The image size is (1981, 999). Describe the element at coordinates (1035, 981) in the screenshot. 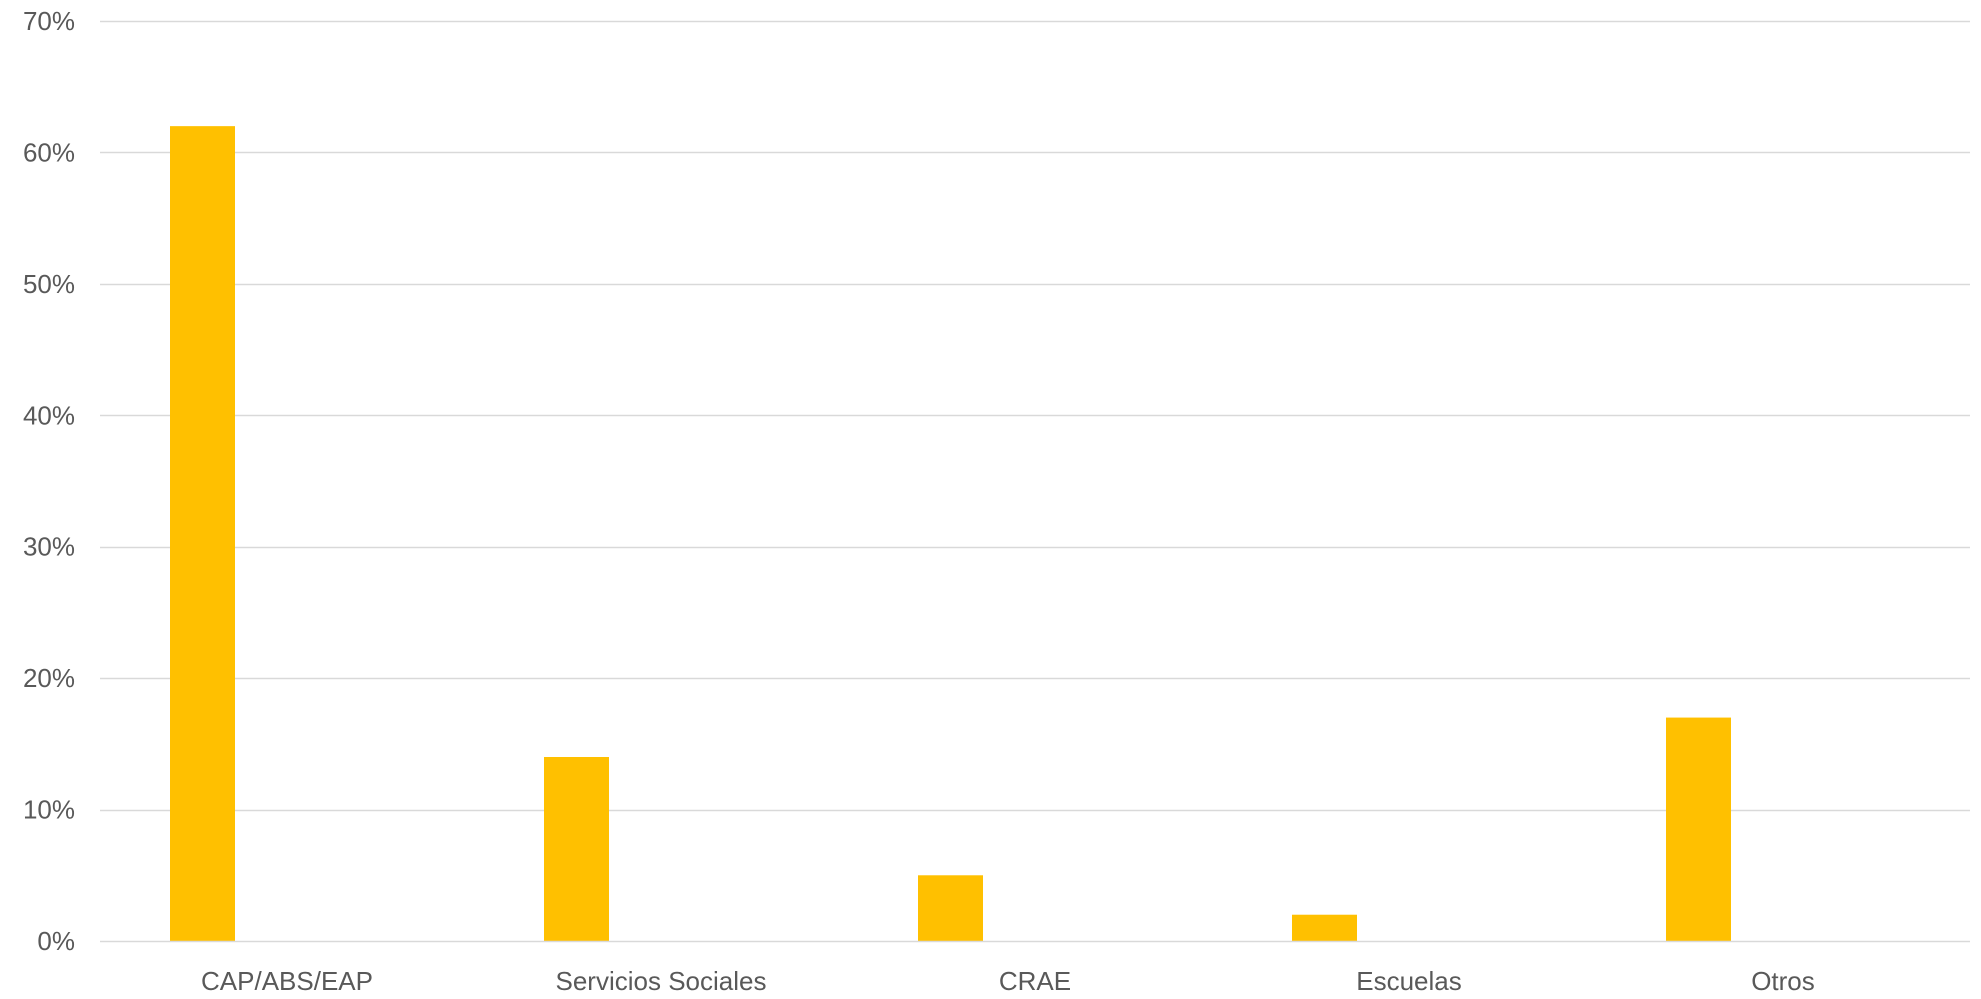

I see `x-tick-label: CRAE` at that location.